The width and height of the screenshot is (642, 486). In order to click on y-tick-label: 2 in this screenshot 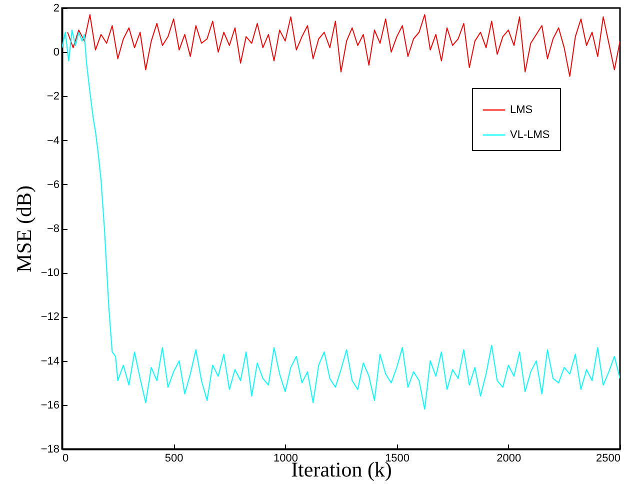, I will do `click(56, 8)`.